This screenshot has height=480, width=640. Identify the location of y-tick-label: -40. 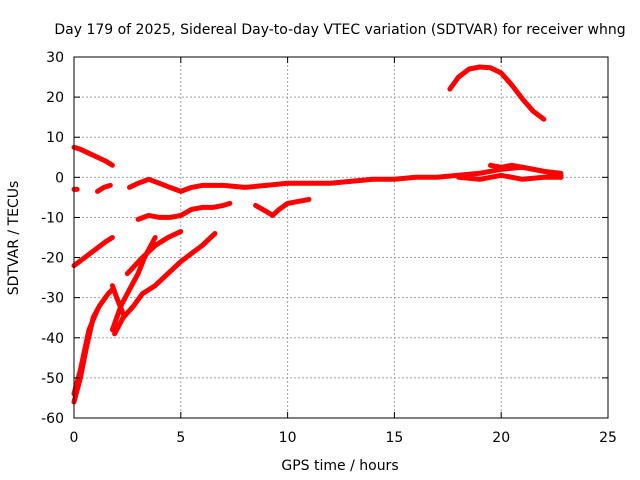
(52, 339).